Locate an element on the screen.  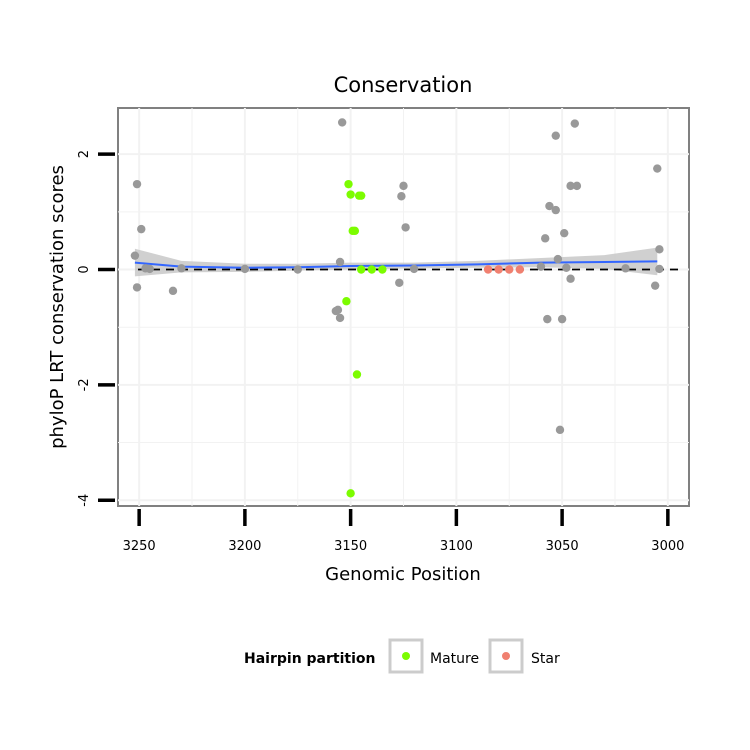
legend-label-mature: Mature is located at coordinates (454, 659).